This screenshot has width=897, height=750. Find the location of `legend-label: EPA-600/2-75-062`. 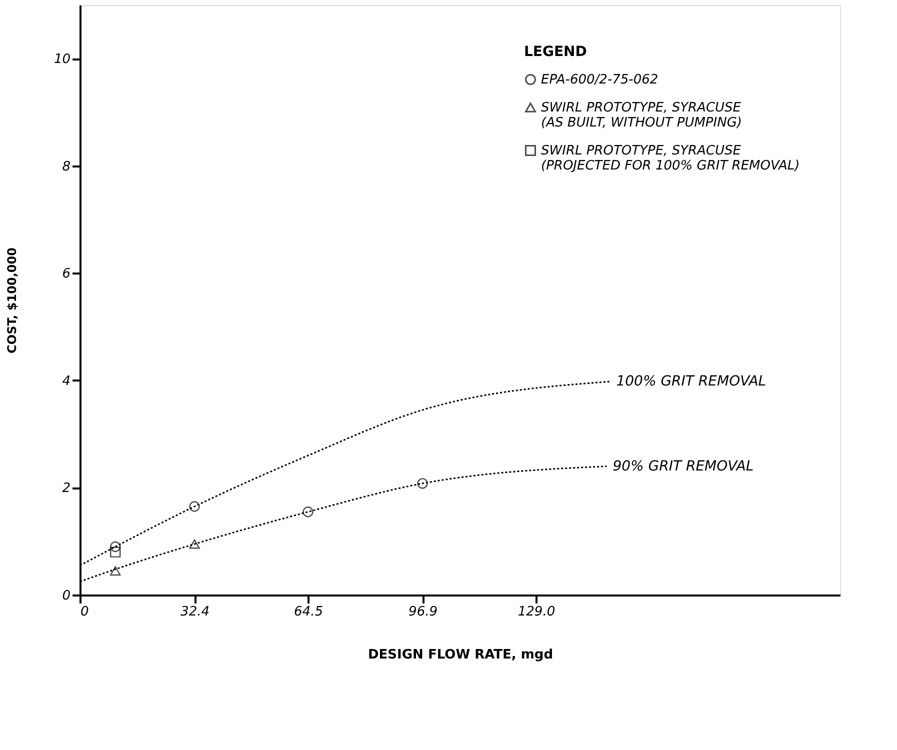

legend-label: EPA-600/2-75-062 is located at coordinates (599, 80).